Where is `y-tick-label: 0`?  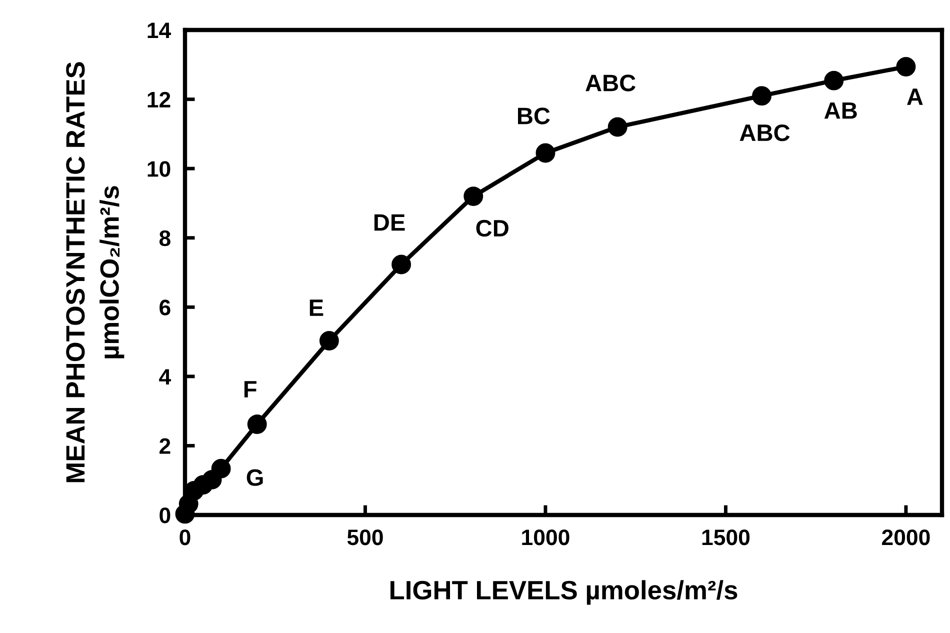
y-tick-label: 0 is located at coordinates (165, 516).